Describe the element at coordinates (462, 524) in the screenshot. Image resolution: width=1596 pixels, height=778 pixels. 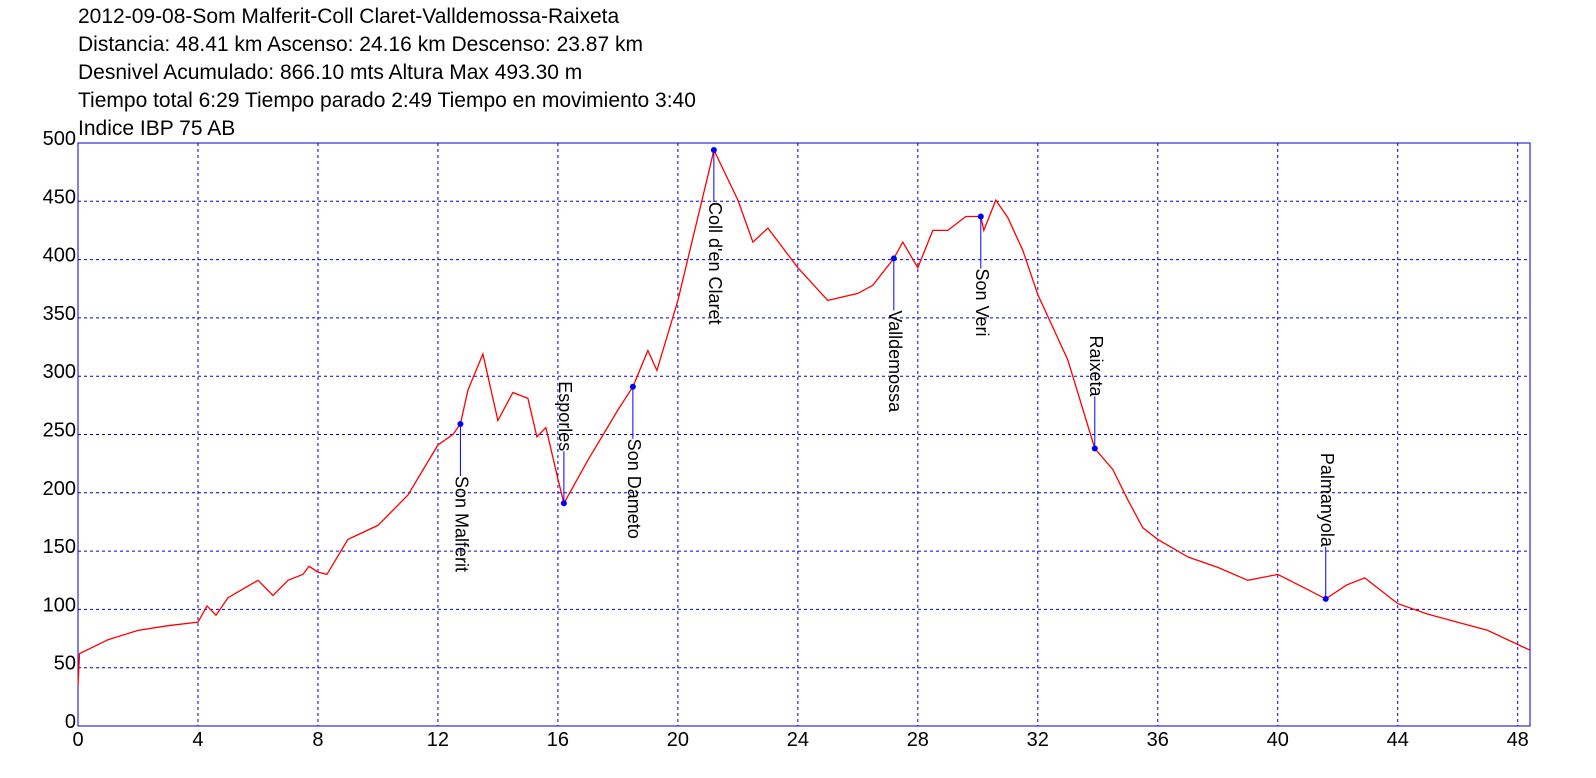
I see `waypoint-label: Son Malferit` at that location.